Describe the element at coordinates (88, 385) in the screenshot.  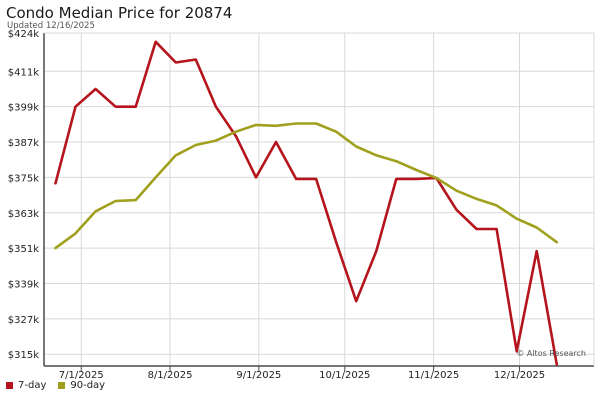
I see `legend-label-90day: 90-day` at that location.